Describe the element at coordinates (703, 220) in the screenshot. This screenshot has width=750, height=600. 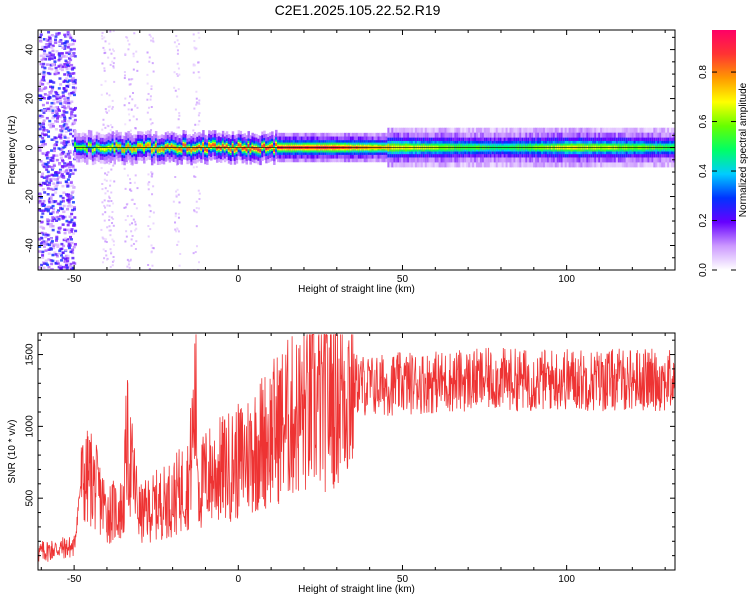
I see `colorbar-tick-label: 0.2` at that location.